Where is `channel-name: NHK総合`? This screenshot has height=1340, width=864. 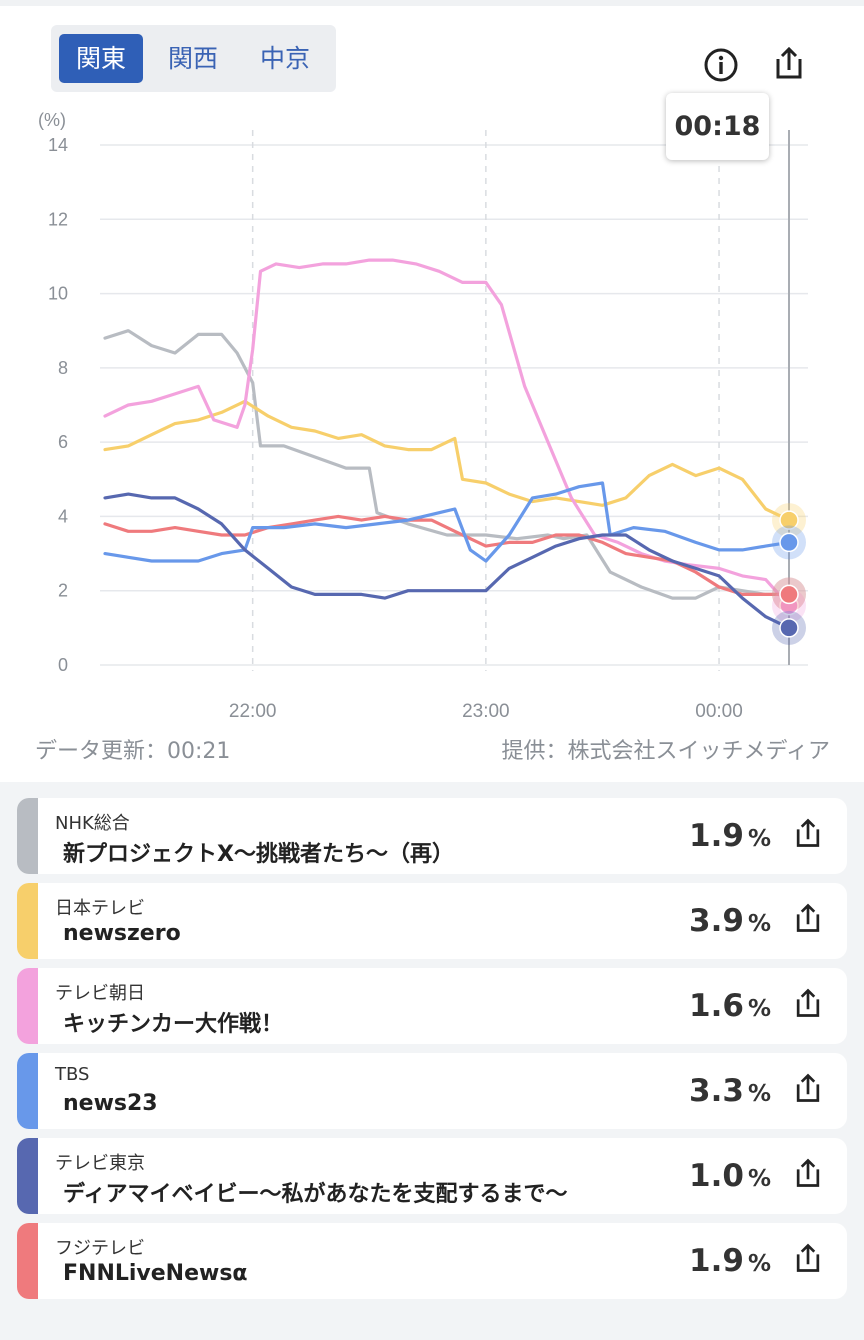 channel-name: NHK総合 is located at coordinates (92, 823).